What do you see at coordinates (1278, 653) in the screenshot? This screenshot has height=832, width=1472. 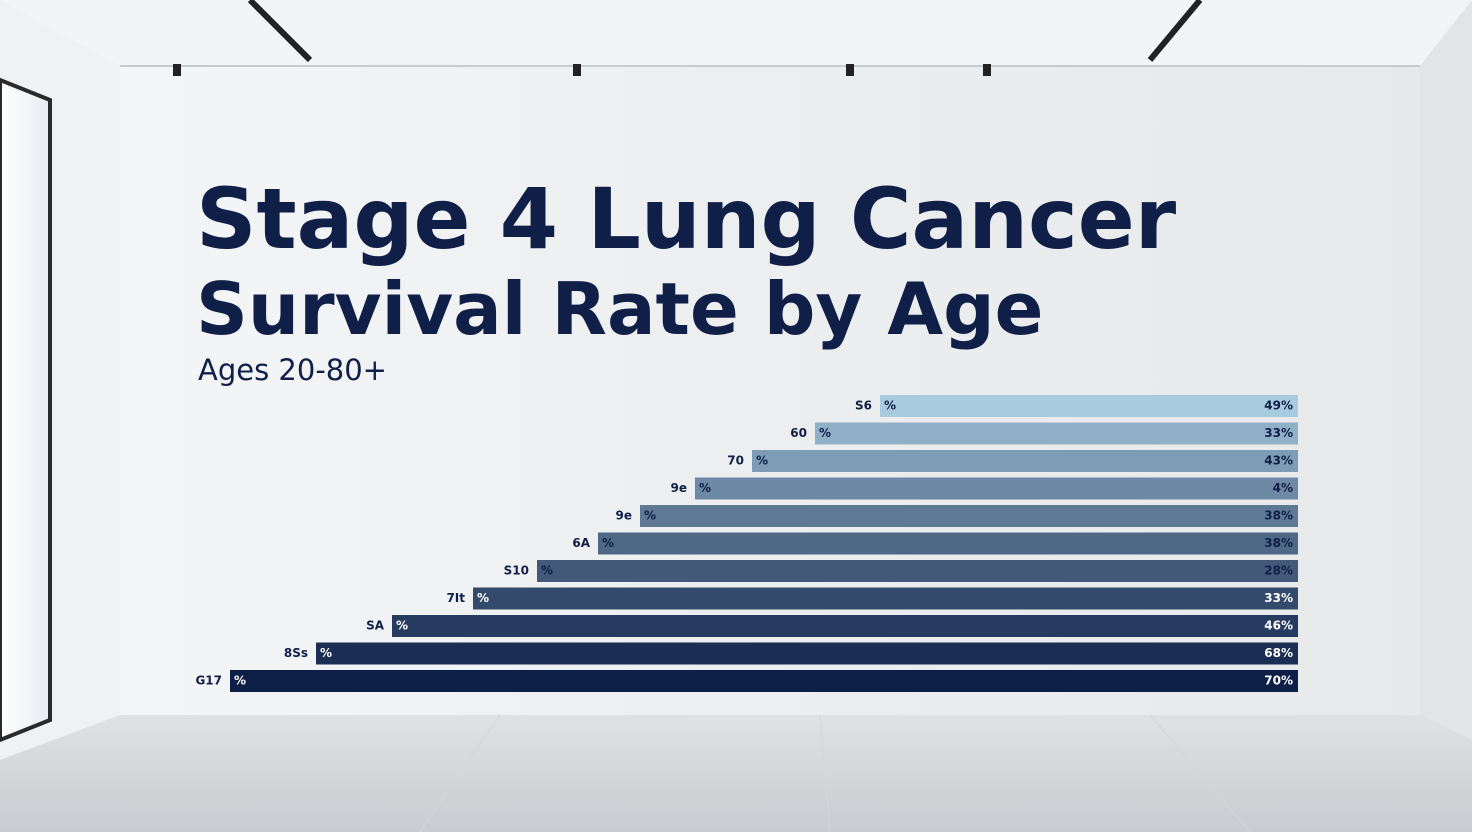 I see `row-value: 68%` at bounding box center [1278, 653].